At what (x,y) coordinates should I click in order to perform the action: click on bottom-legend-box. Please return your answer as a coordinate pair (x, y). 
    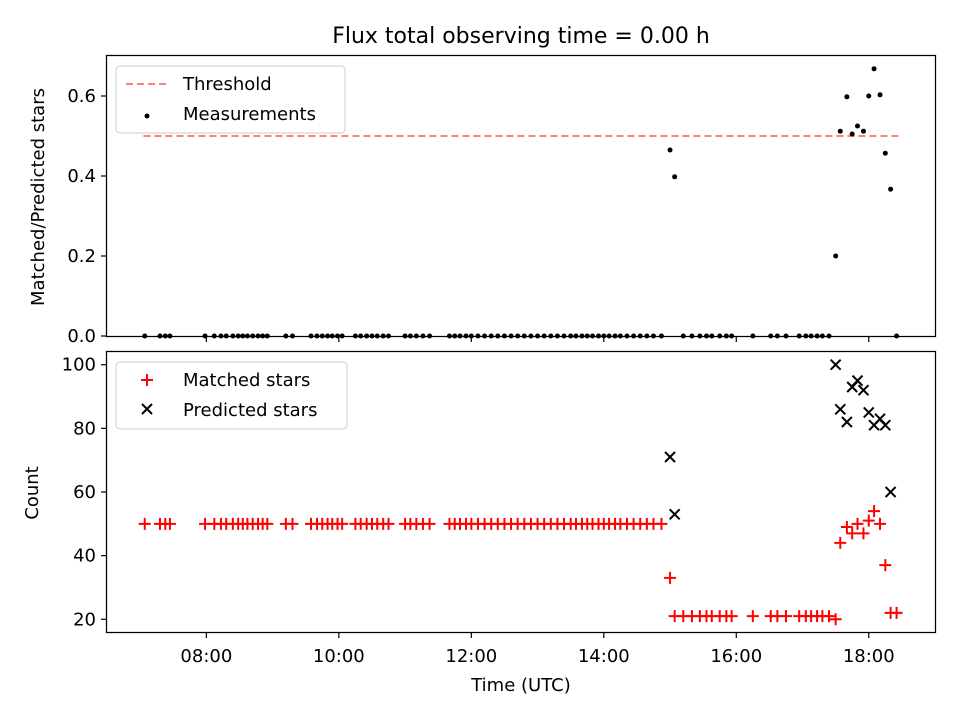
    Looking at the image, I should click on (231, 395).